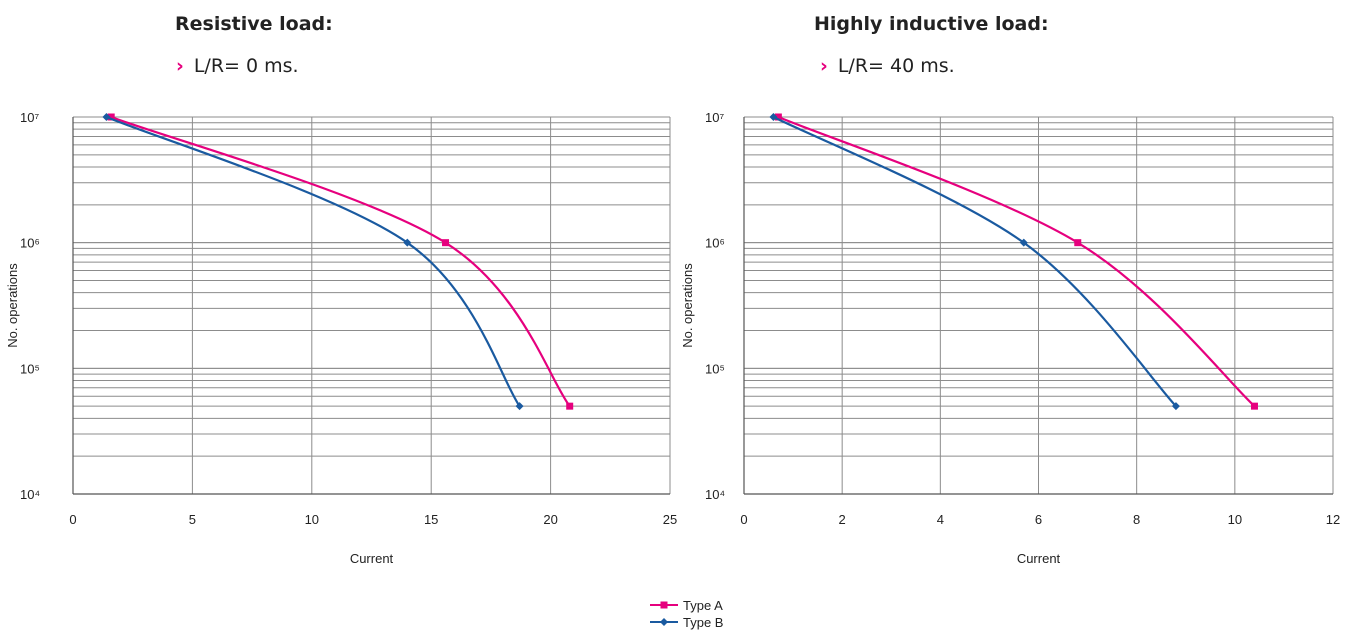 The width and height of the screenshot is (1362, 637). Describe the element at coordinates (246, 66) in the screenshot. I see `left-subtitle-text: L/R= 0 ms.` at that location.